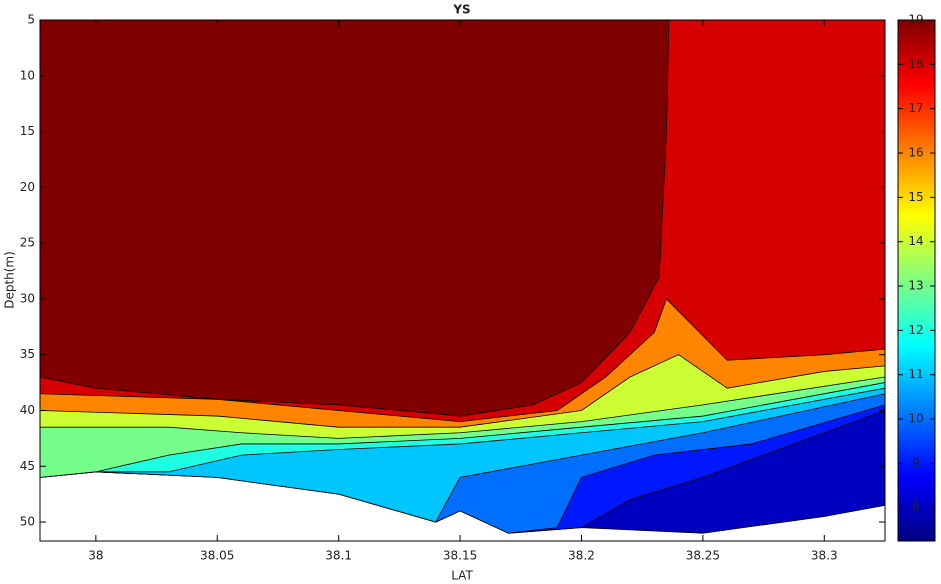 This screenshot has height=584, width=941. What do you see at coordinates (27, 522) in the screenshot?
I see `y-tick-label: 50` at bounding box center [27, 522].